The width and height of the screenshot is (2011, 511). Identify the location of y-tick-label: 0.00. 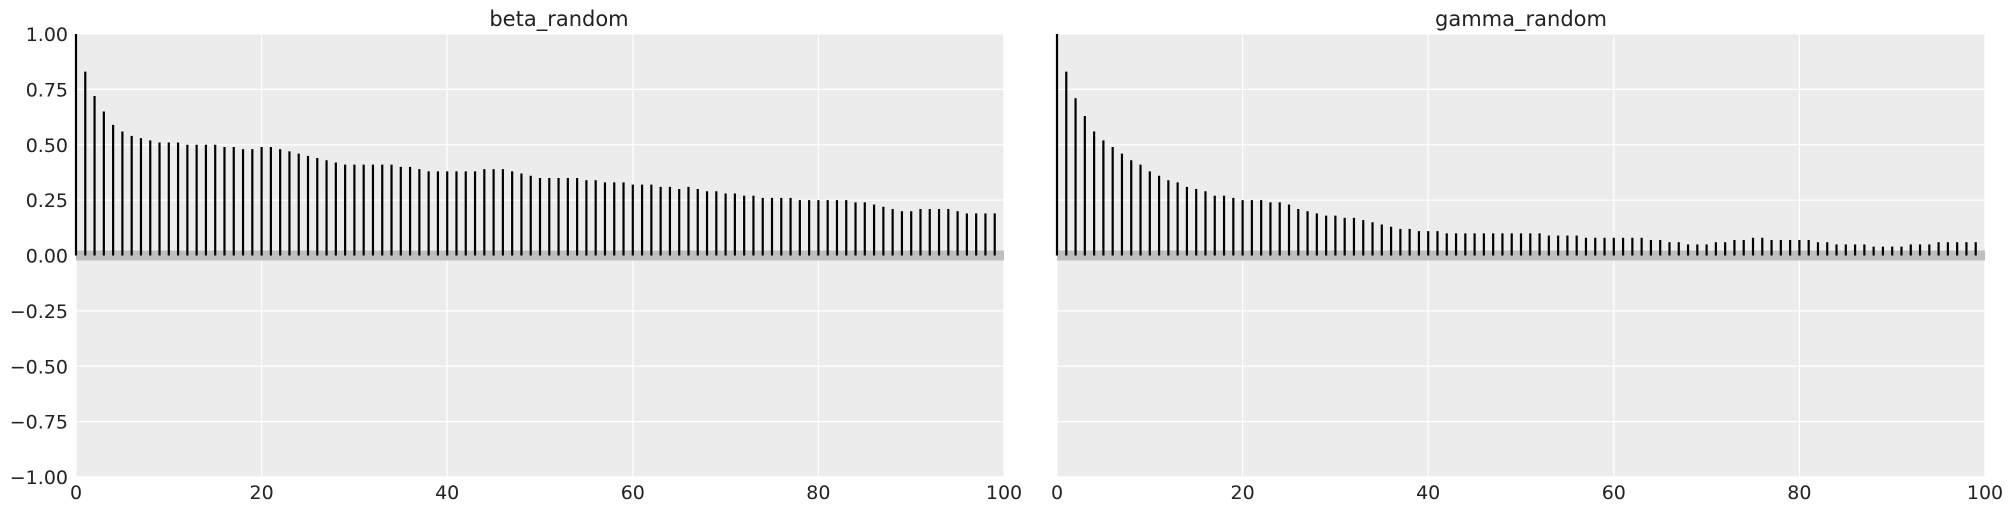
(47, 257).